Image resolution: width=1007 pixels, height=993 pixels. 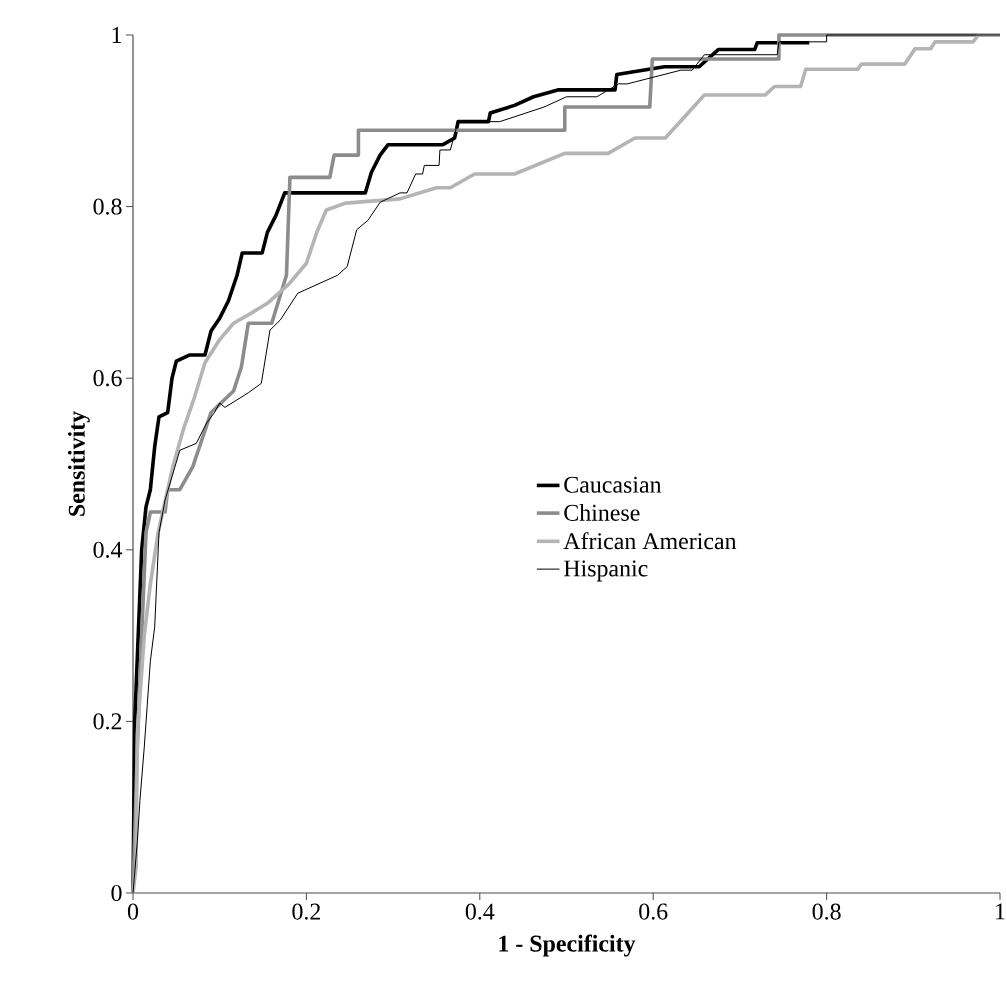 I want to click on y-tick-label: 1, so click(x=117, y=35).